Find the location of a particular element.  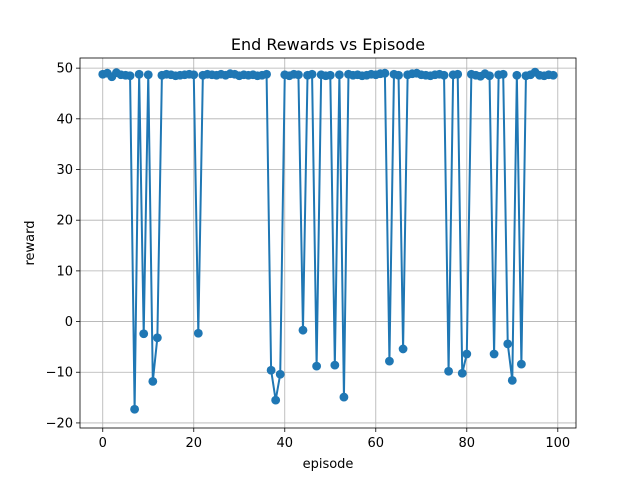

x-tick-label: 60 is located at coordinates (376, 443).